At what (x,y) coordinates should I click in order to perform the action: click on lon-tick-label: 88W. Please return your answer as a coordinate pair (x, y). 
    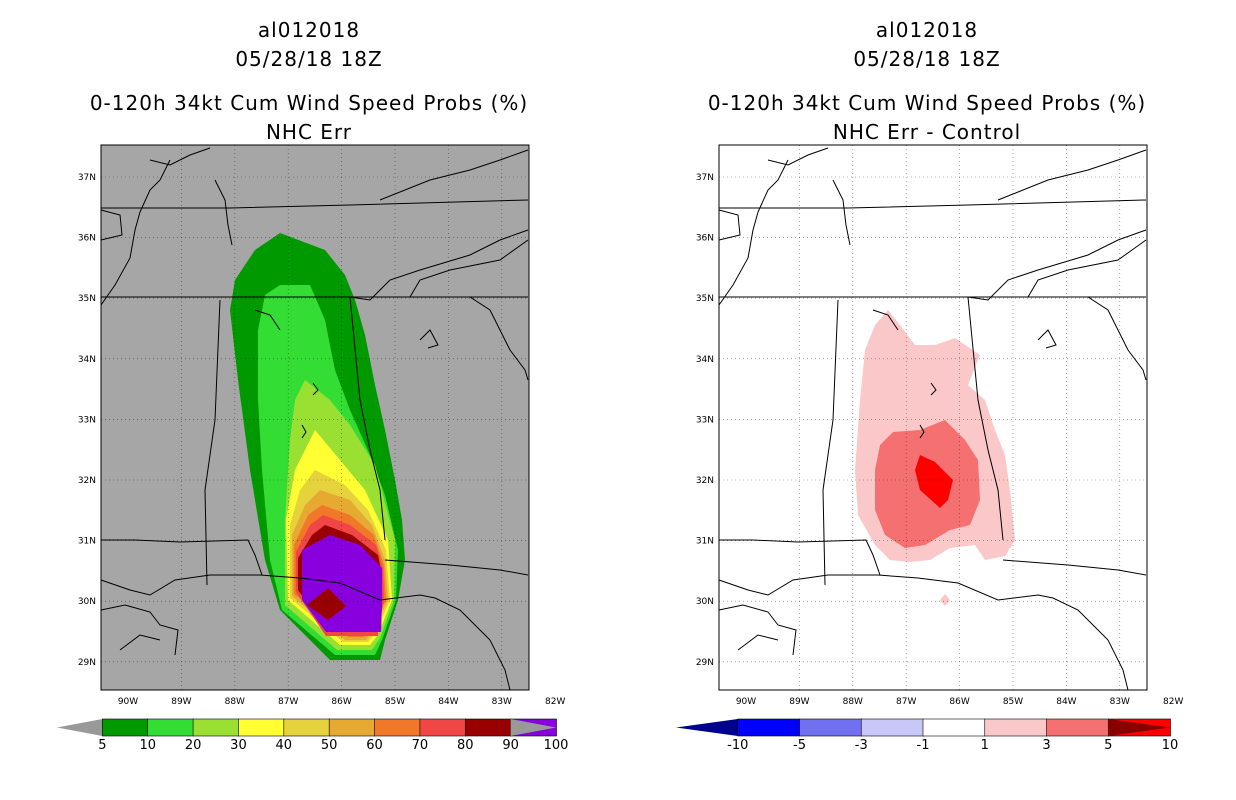
    Looking at the image, I should click on (853, 702).